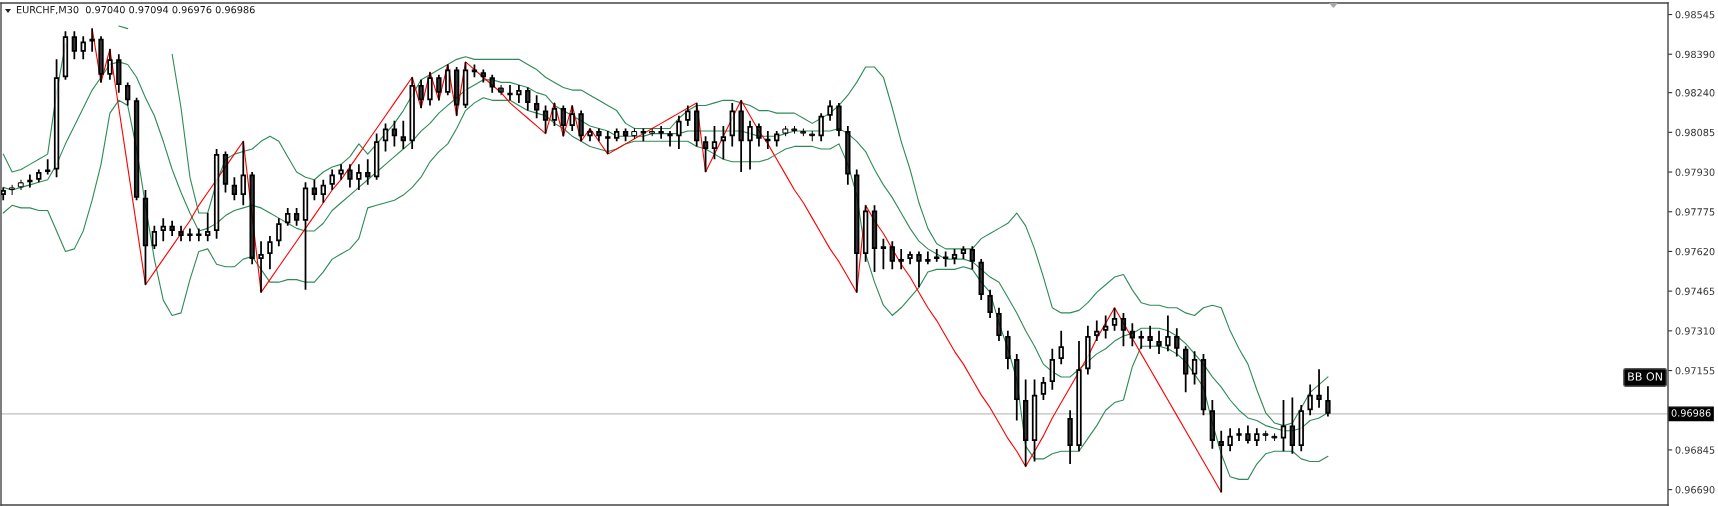 Image resolution: width=1718 pixels, height=506 pixels. Describe the element at coordinates (1695, 132) in the screenshot. I see `y-tick-label: 0.98085` at that location.